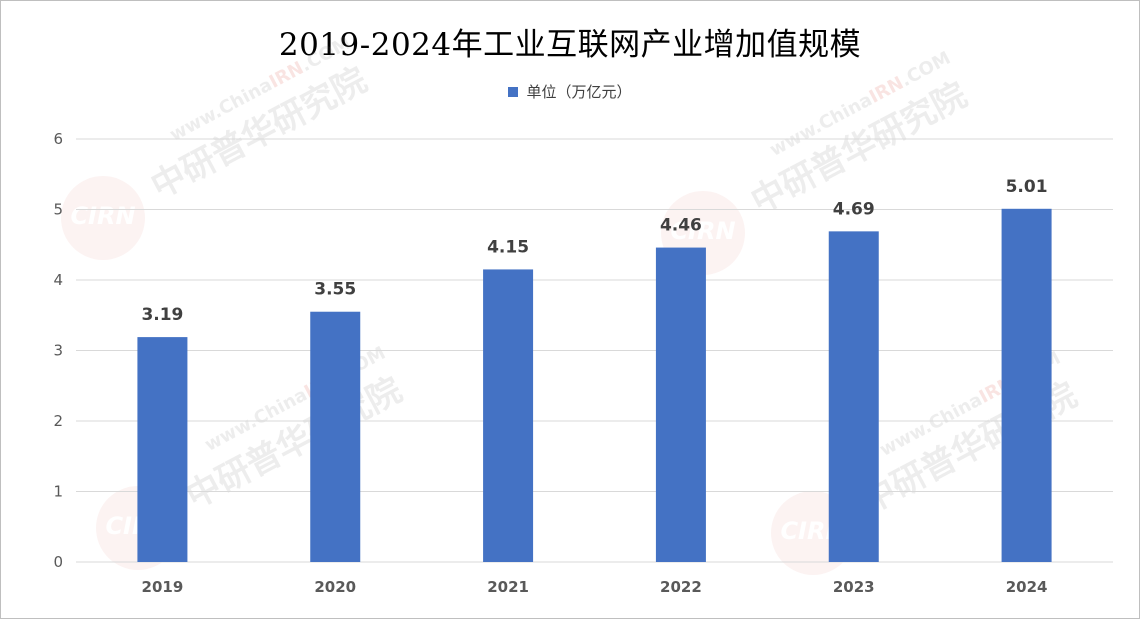 The height and width of the screenshot is (619, 1140). Describe the element at coordinates (508, 247) in the screenshot. I see `data-label: 4.15` at that location.